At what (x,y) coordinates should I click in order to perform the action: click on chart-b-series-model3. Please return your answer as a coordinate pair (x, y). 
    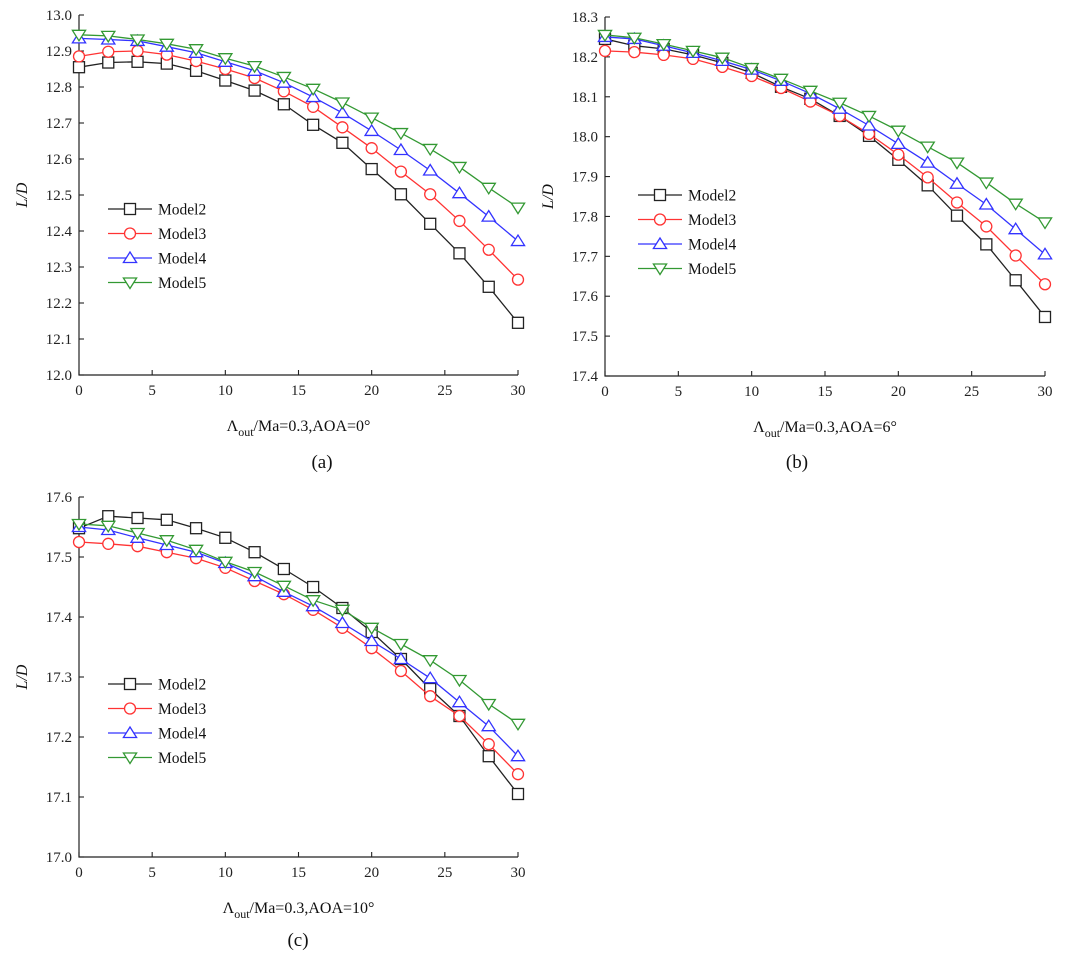
    Looking at the image, I should click on (825, 167).